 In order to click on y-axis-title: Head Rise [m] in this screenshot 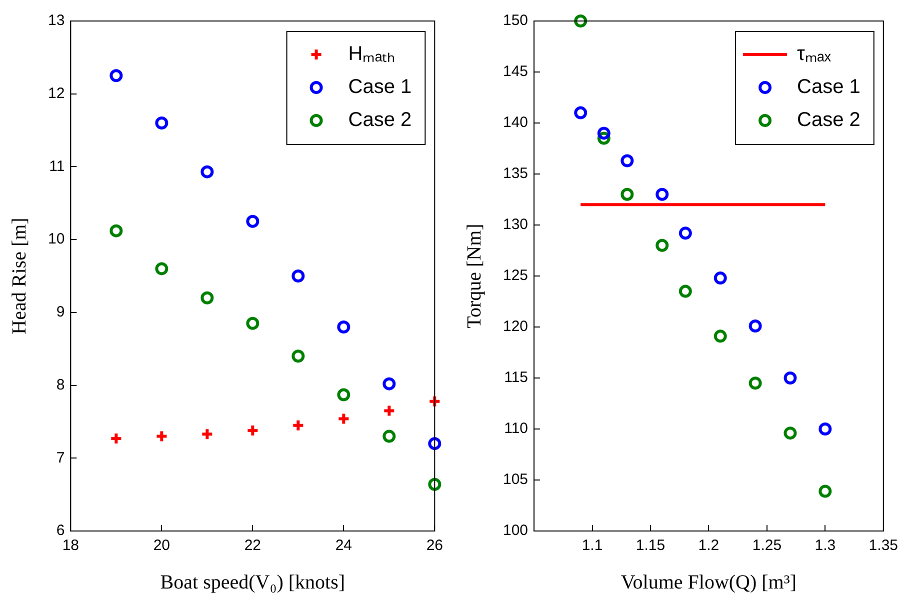, I will do `click(19, 276)`.